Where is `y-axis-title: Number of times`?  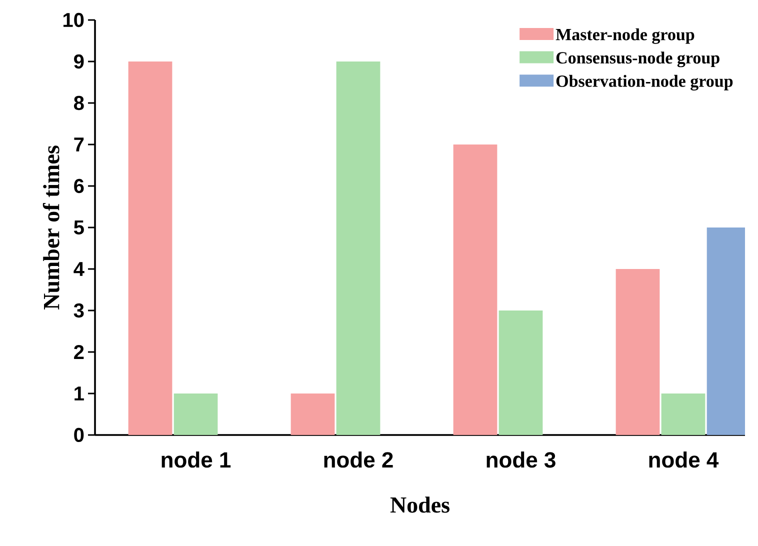 y-axis-title: Number of times is located at coordinates (51, 228).